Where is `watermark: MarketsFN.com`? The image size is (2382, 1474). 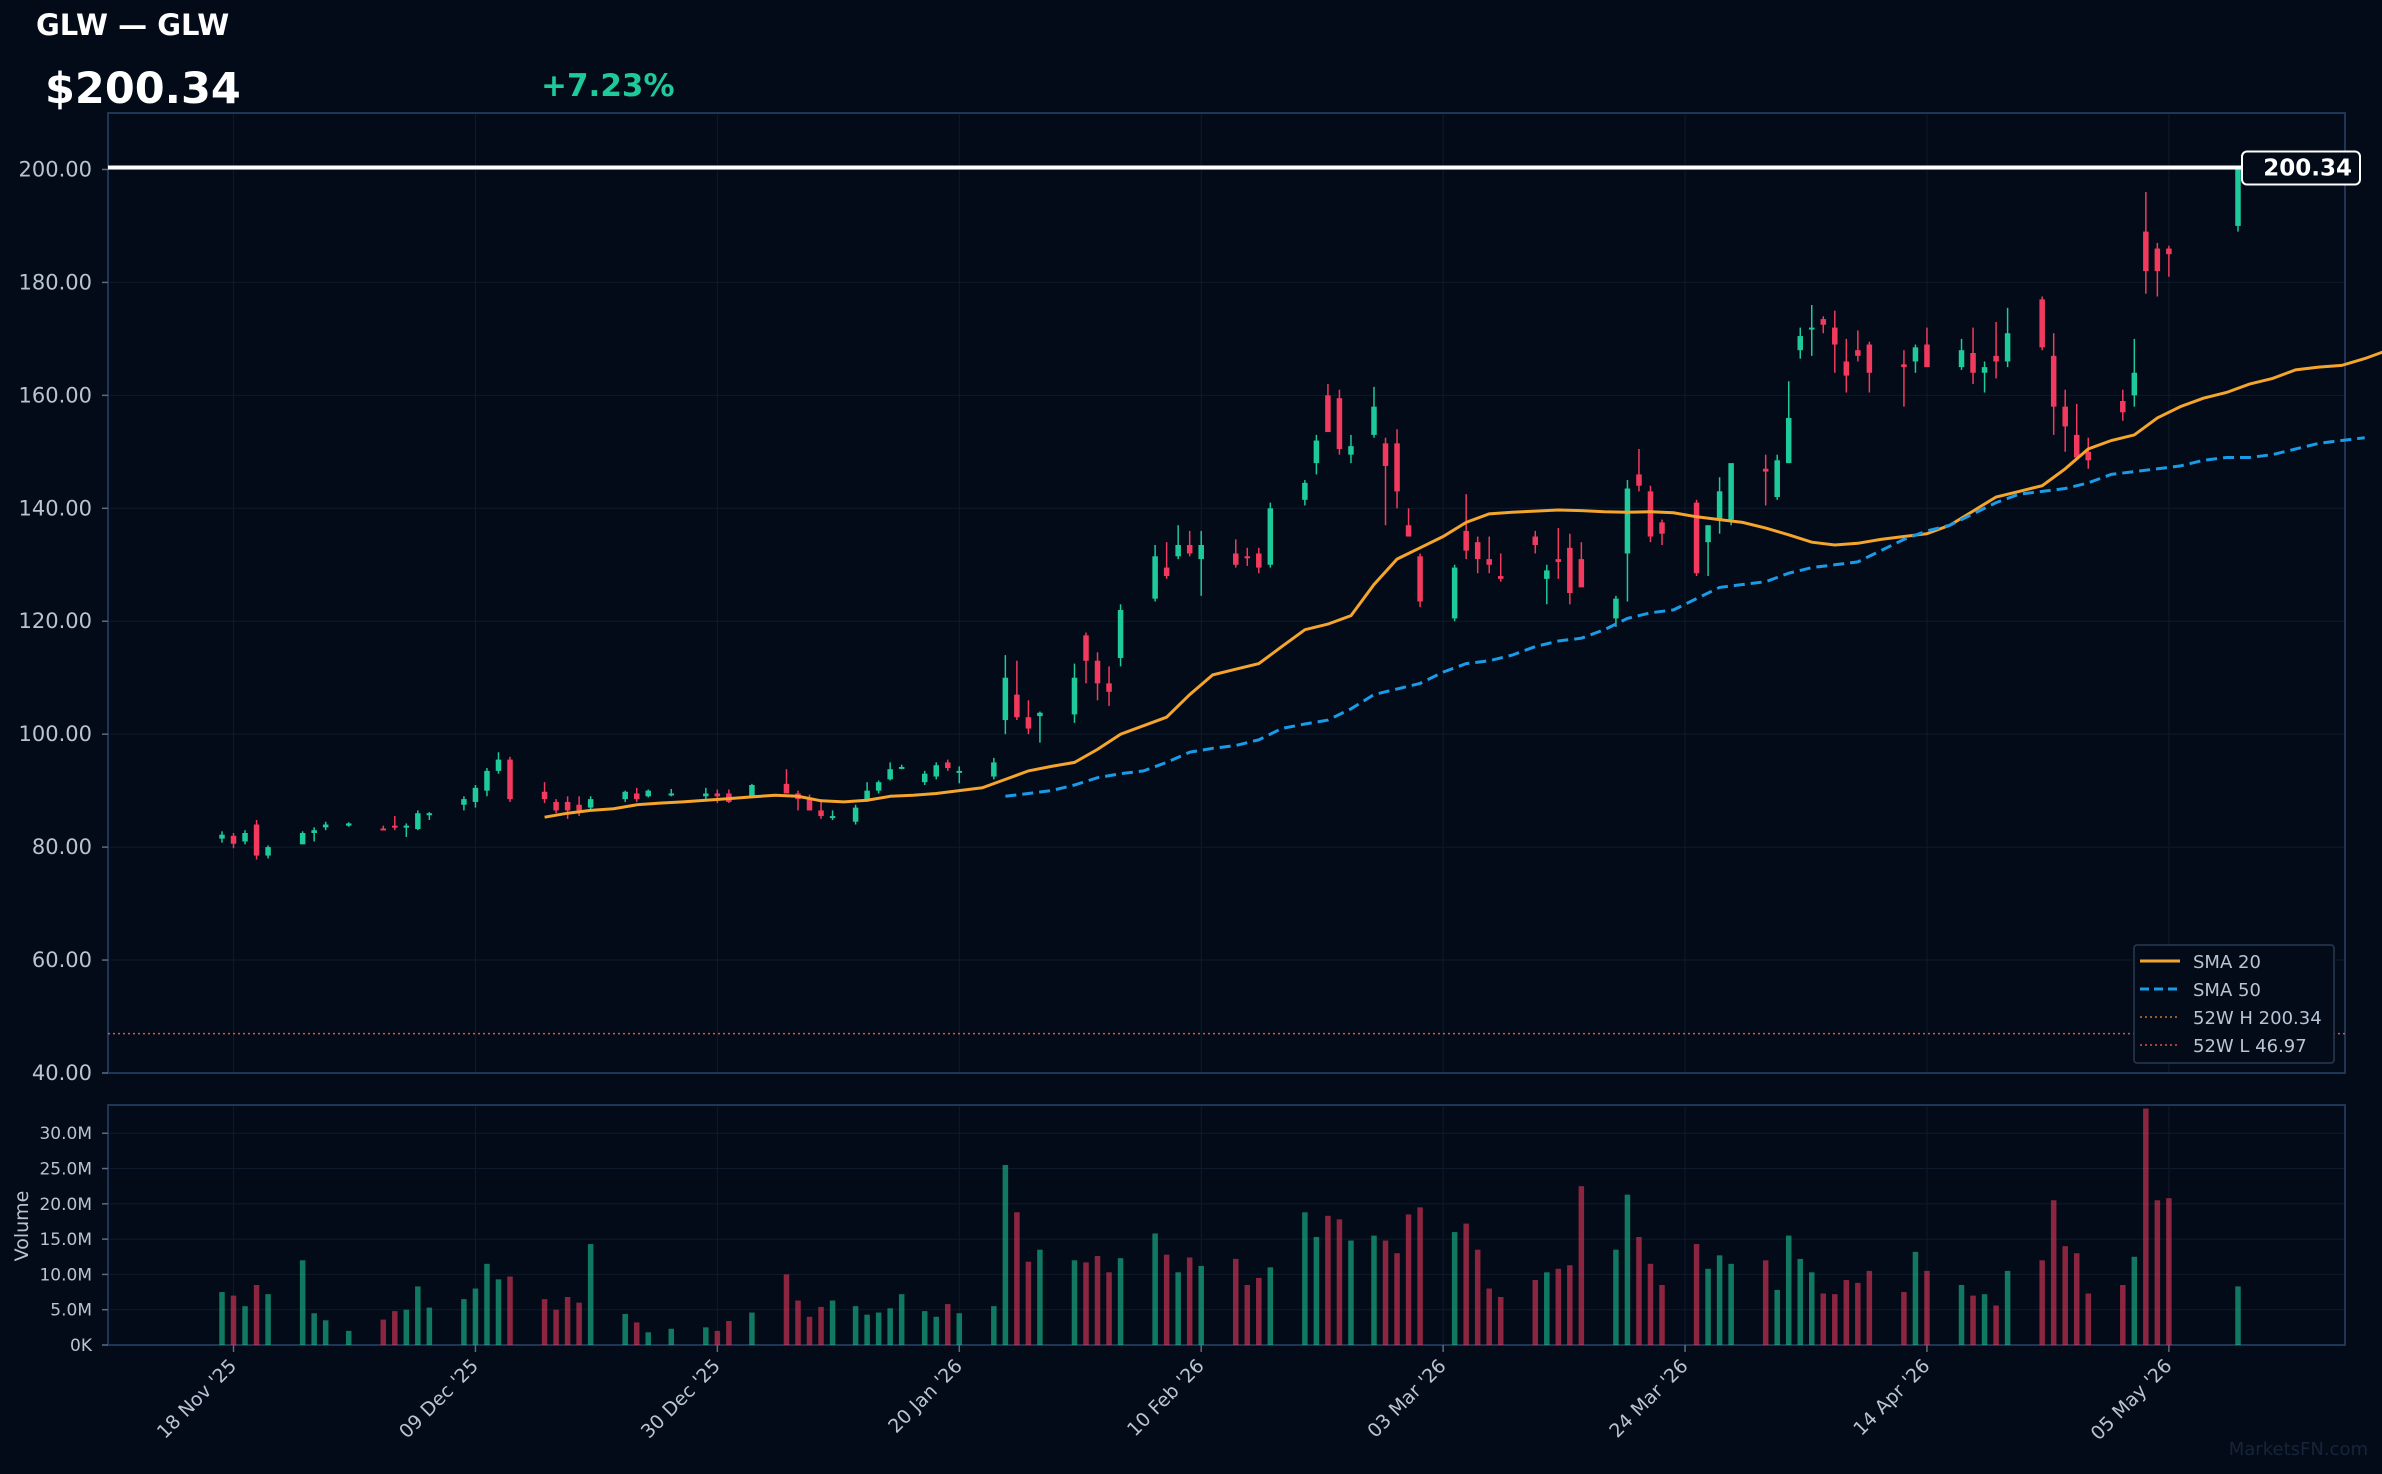
watermark: MarketsFN.com is located at coordinates (2298, 1449).